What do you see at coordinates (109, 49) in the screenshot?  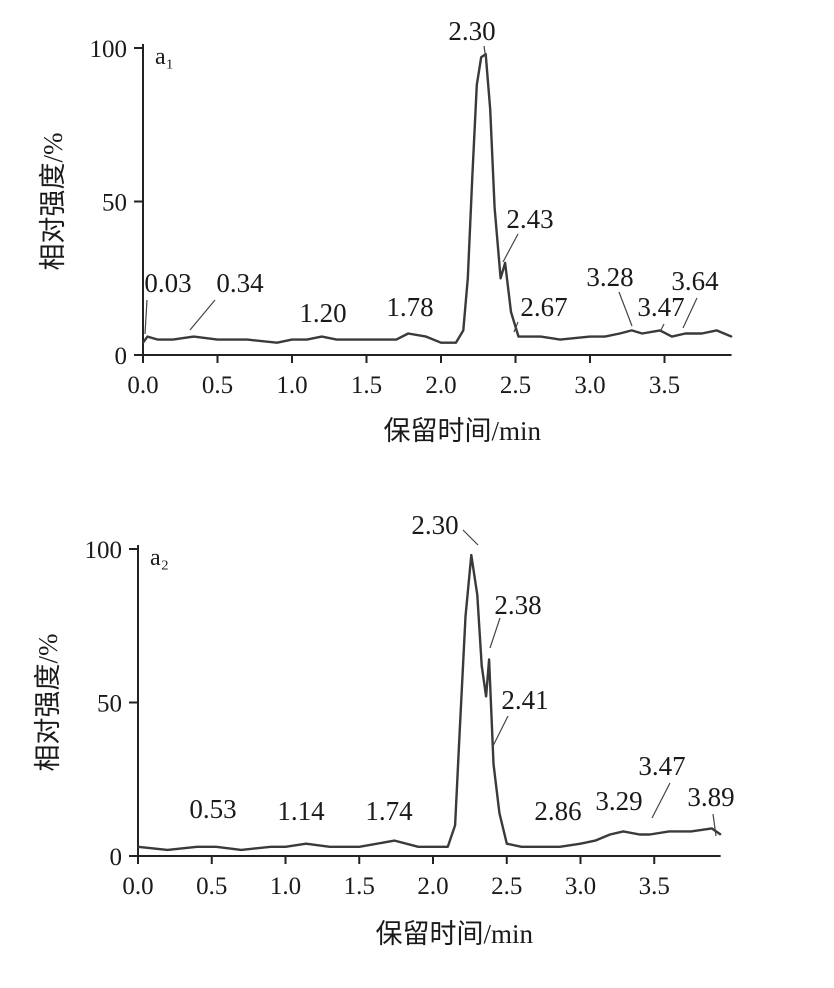 I see `y-tick-label: 100` at bounding box center [109, 49].